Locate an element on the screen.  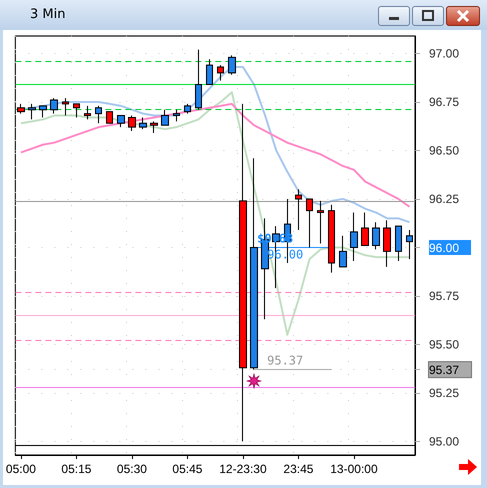
y-tick-label: 96.25 is located at coordinates (444, 199).